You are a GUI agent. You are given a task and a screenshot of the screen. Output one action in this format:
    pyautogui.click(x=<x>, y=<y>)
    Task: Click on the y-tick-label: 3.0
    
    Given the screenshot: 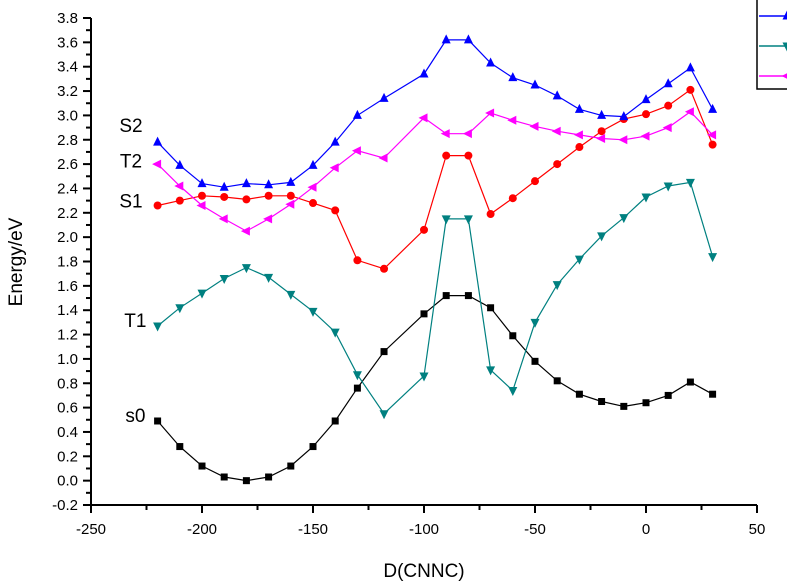 What is the action you would take?
    pyautogui.click(x=67, y=115)
    